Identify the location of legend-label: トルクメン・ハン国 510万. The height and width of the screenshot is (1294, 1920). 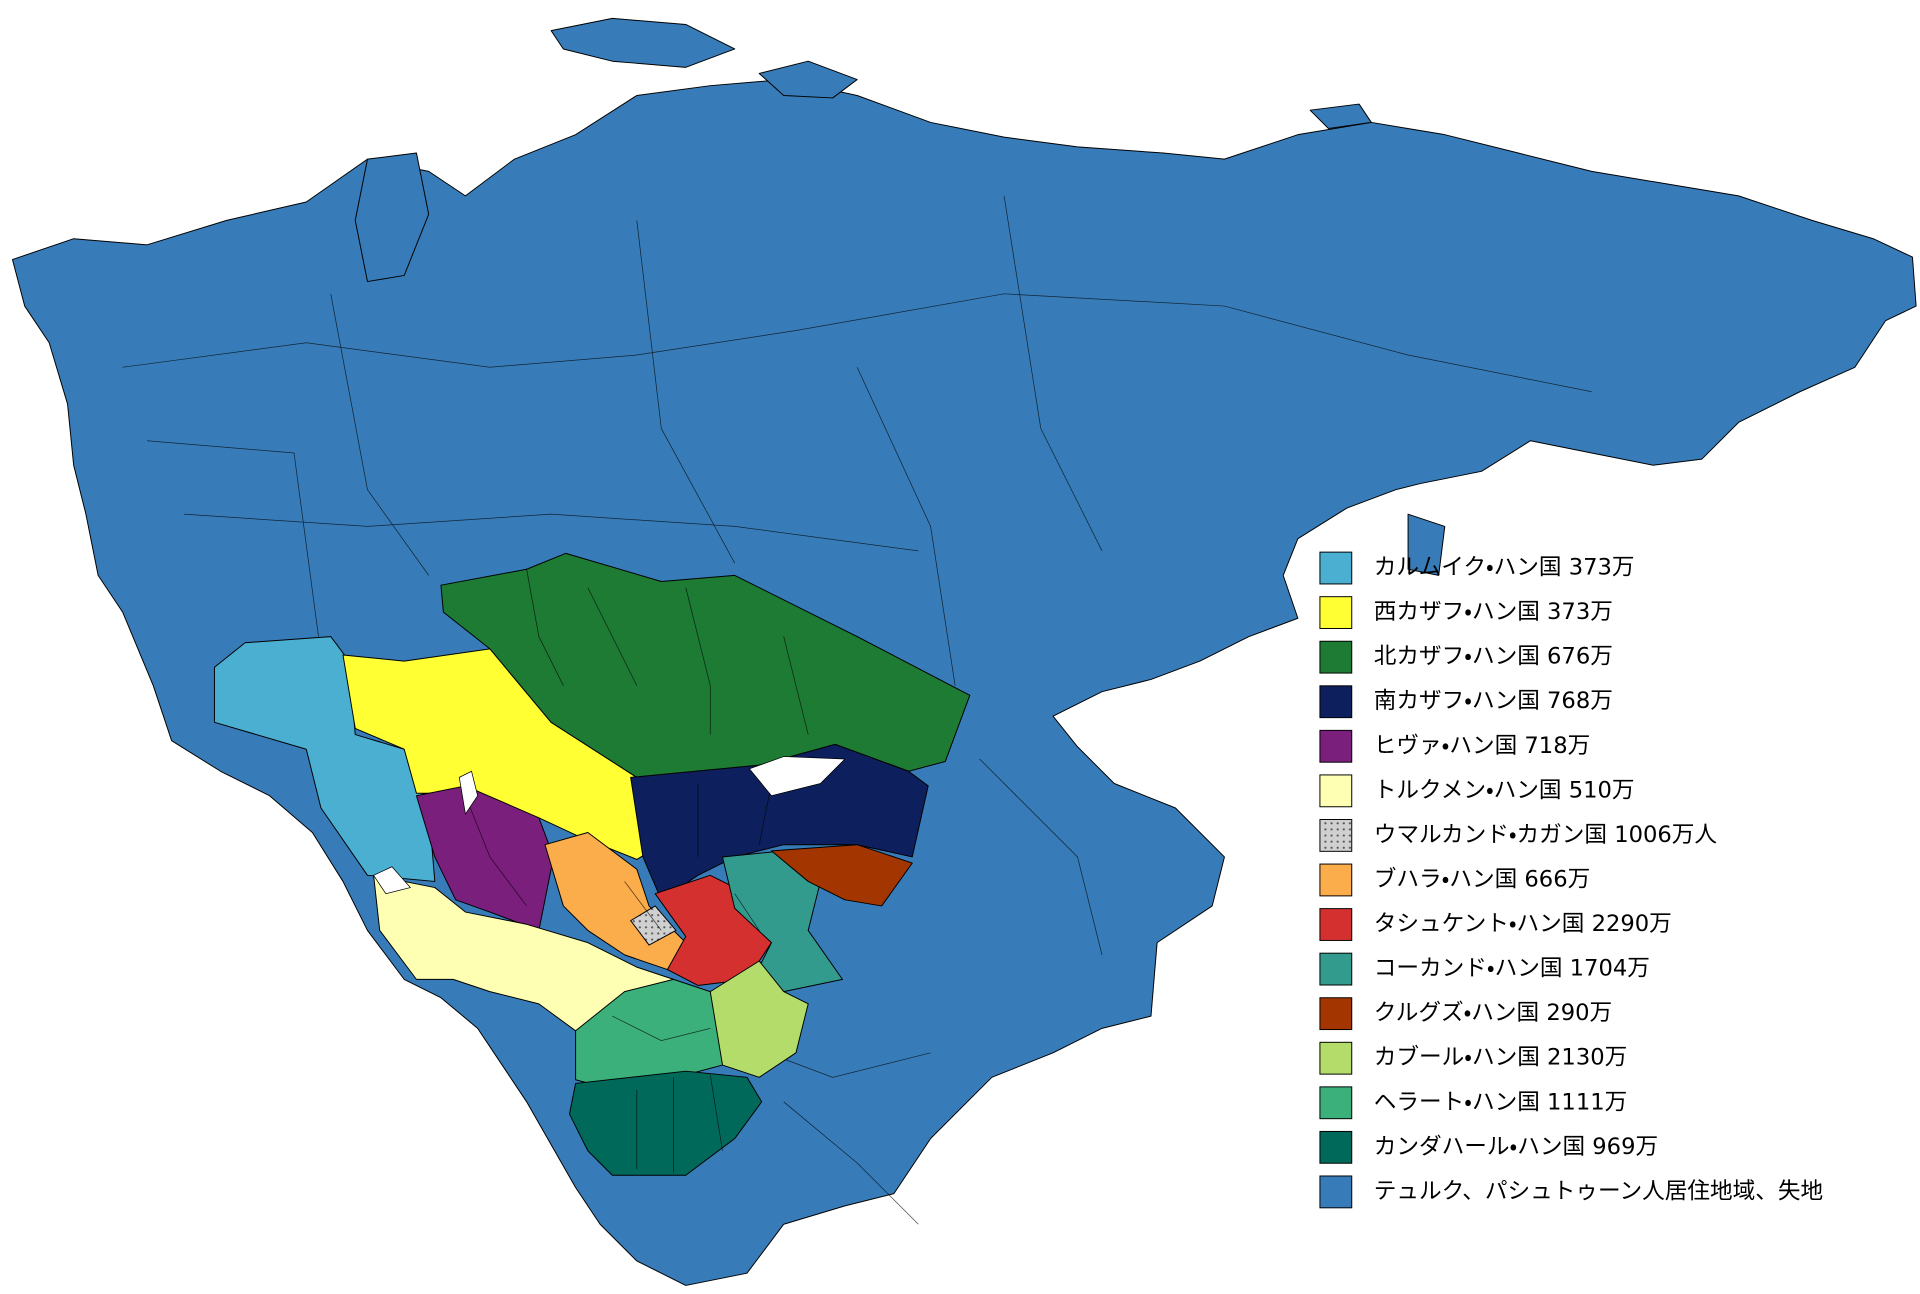
(1504, 790).